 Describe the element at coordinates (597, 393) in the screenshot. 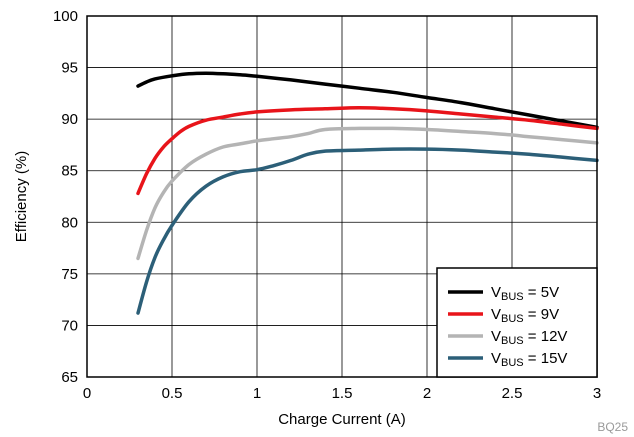

I see `x-tick-label: 3` at that location.